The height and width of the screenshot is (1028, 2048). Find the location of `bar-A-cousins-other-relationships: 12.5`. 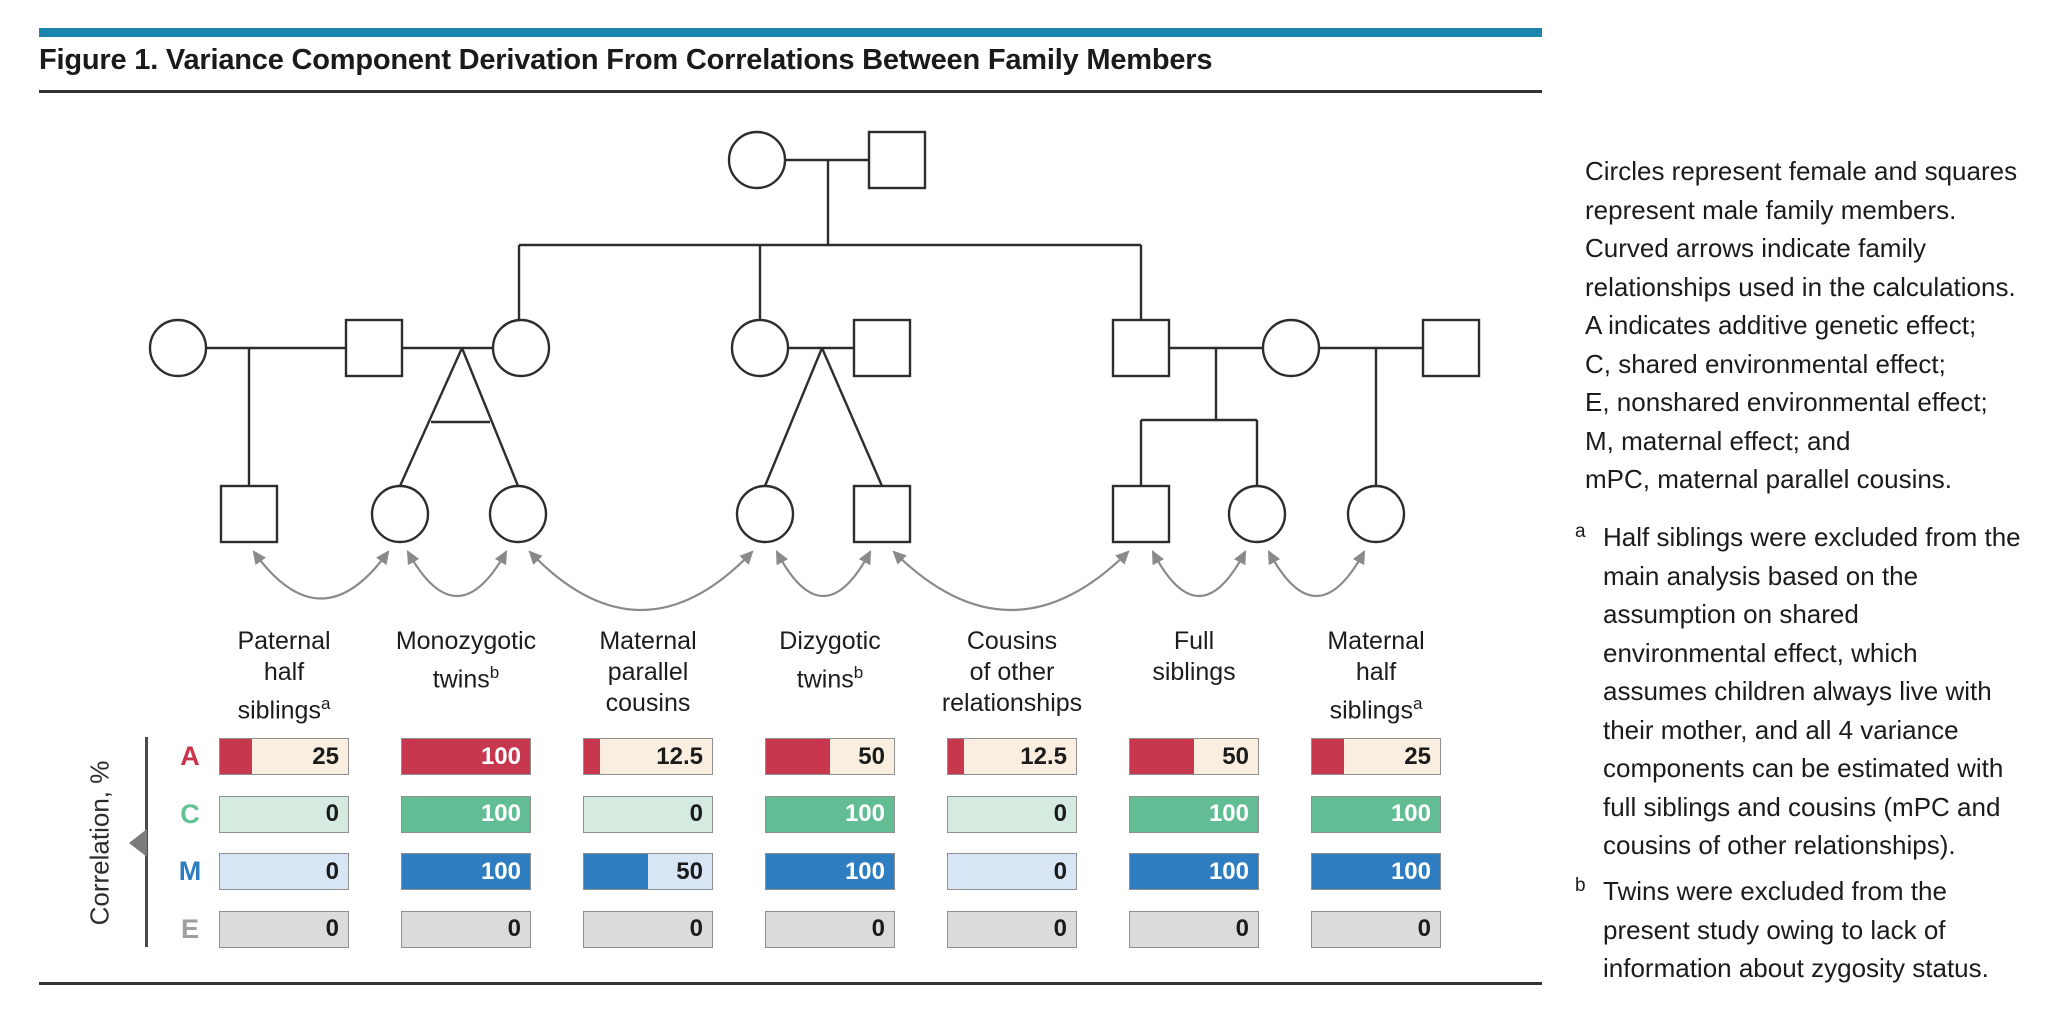

bar-A-cousins-other-relationships: 12.5 is located at coordinates (1012, 756).